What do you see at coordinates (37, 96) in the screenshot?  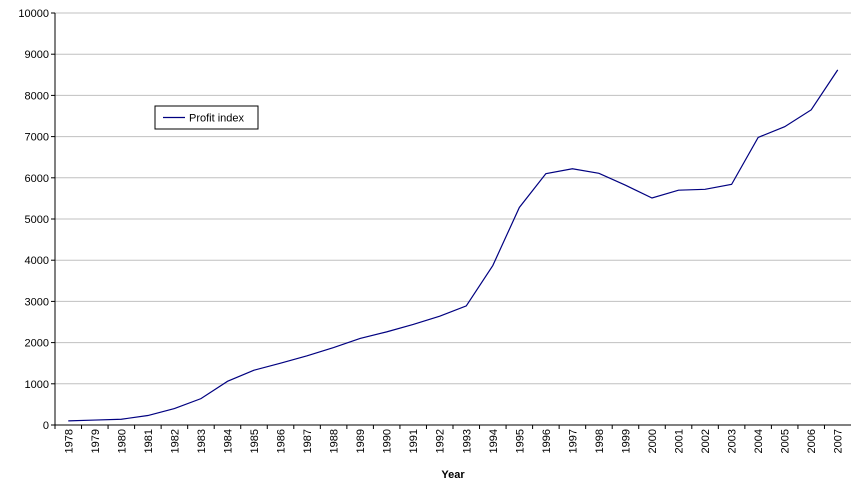 I see `y-tick-label: 8000` at bounding box center [37, 96].